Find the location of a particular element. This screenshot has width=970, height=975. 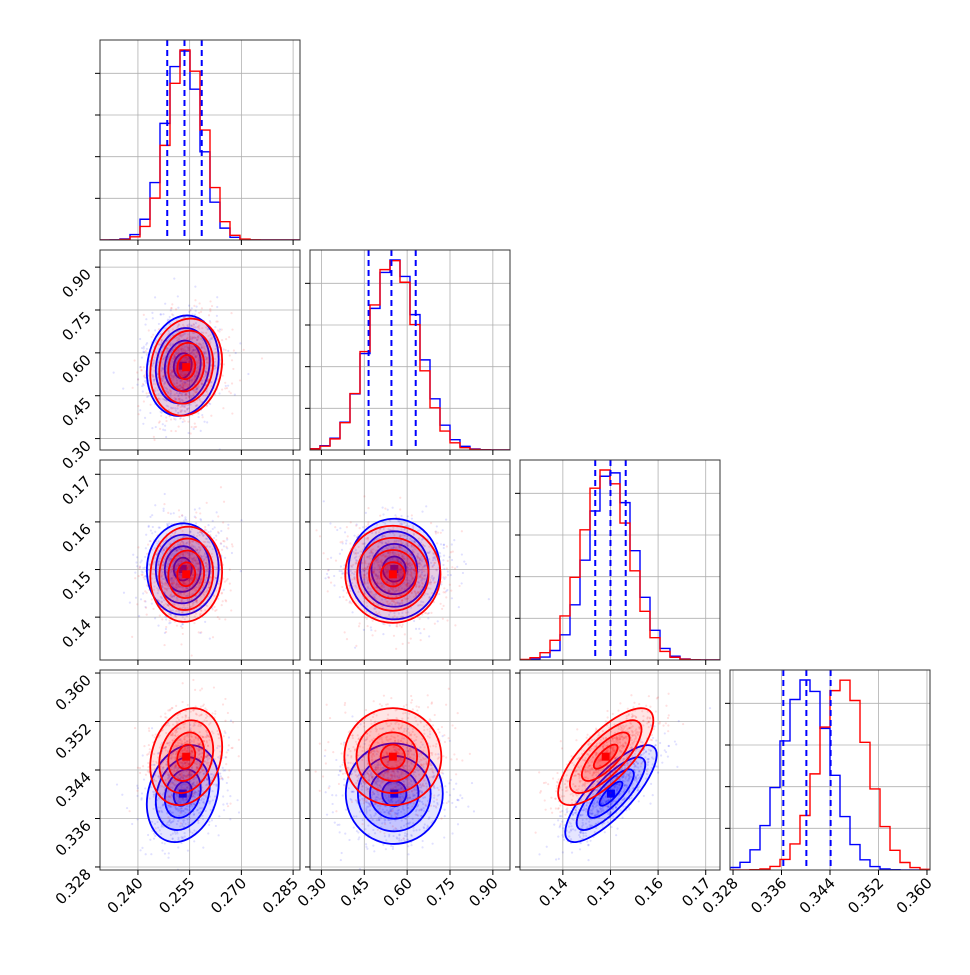

y-tick-label-1-2: 0.60 is located at coordinates (76, 369).